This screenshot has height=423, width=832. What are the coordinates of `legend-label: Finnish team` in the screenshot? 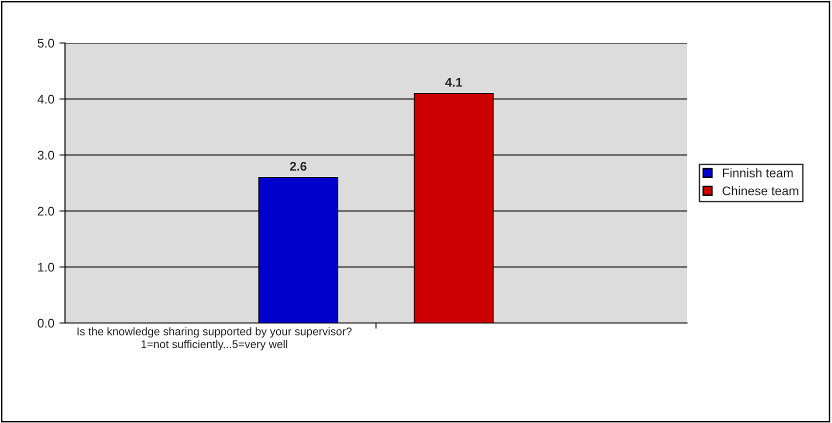 It's located at (757, 173).